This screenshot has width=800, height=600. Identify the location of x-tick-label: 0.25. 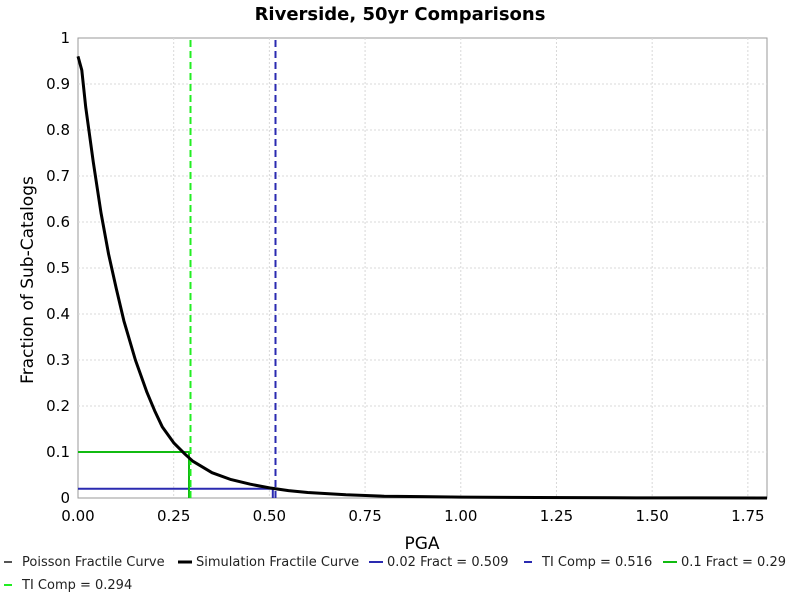
(173, 516).